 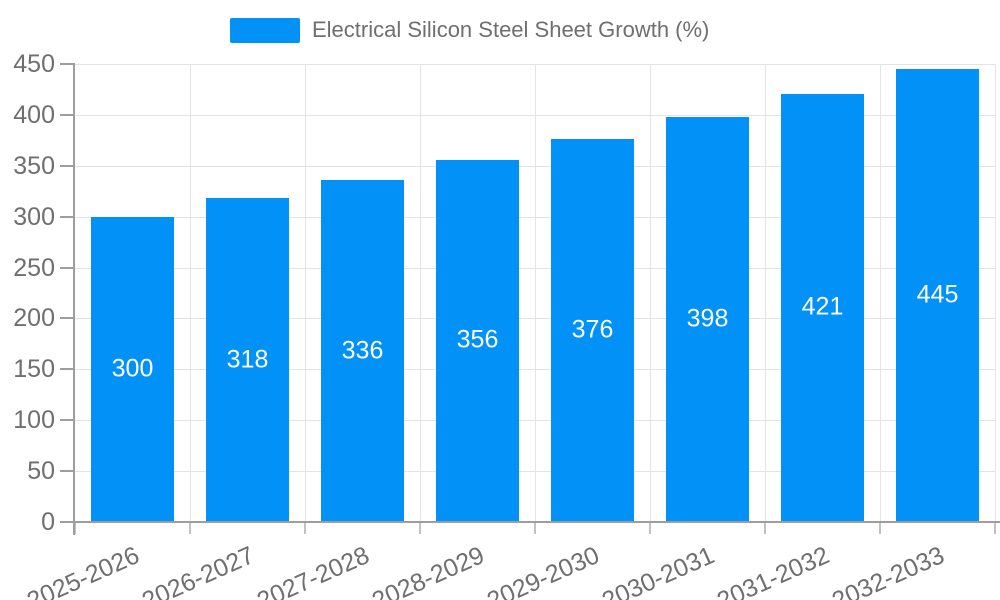 I want to click on bar-value-label: 398, so click(x=707, y=318).